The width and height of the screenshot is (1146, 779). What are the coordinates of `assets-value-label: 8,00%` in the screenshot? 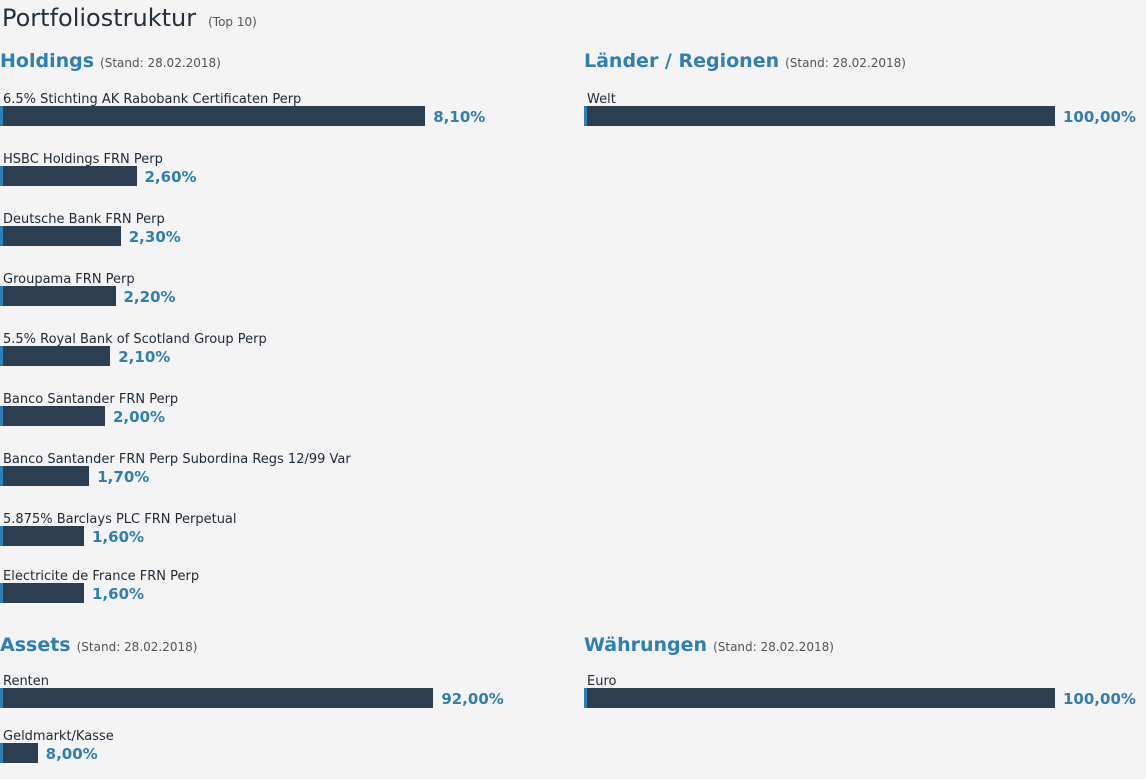 It's located at (71, 754).